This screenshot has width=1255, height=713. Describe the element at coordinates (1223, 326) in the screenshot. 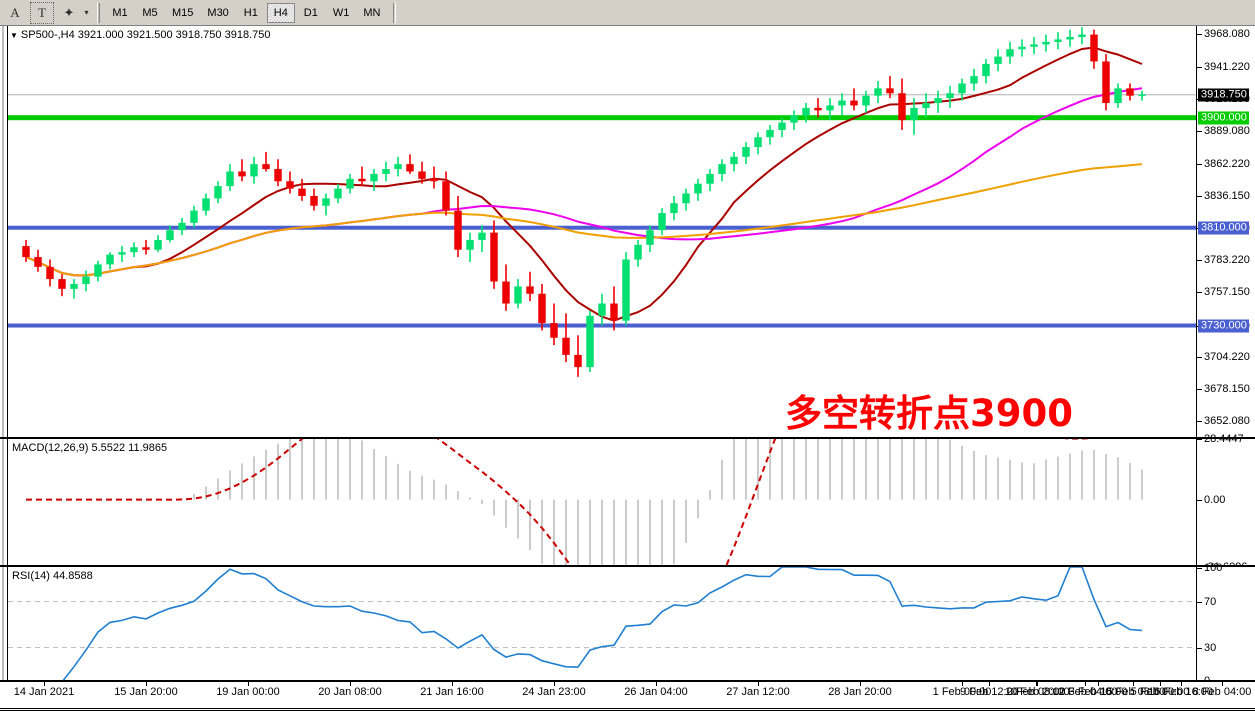

I see `level-price-tag-2: 3730.000` at that location.